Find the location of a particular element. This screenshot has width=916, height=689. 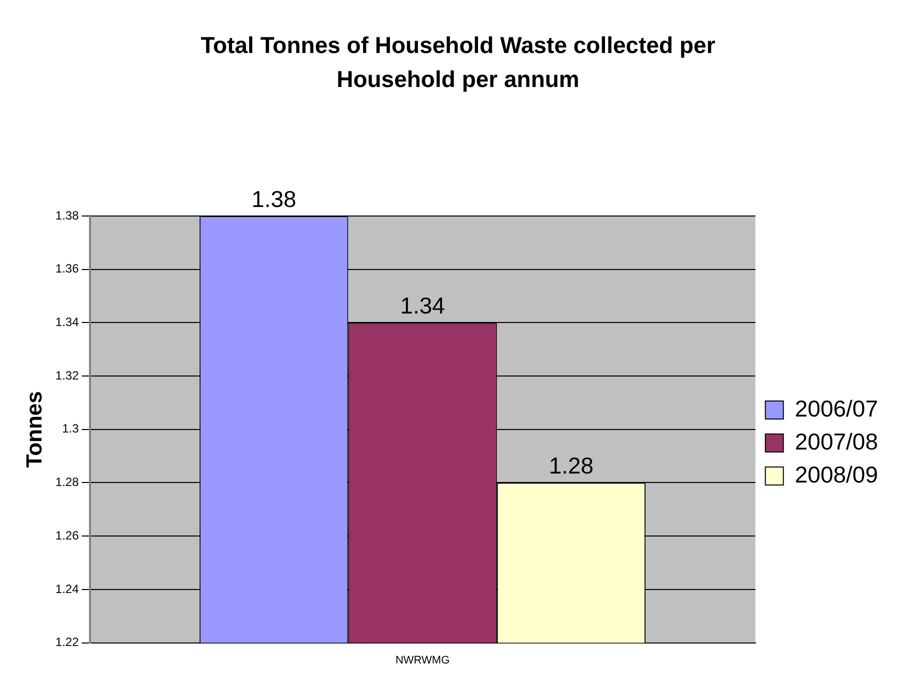

y-tick-label: 1.38 is located at coordinates (67, 215).